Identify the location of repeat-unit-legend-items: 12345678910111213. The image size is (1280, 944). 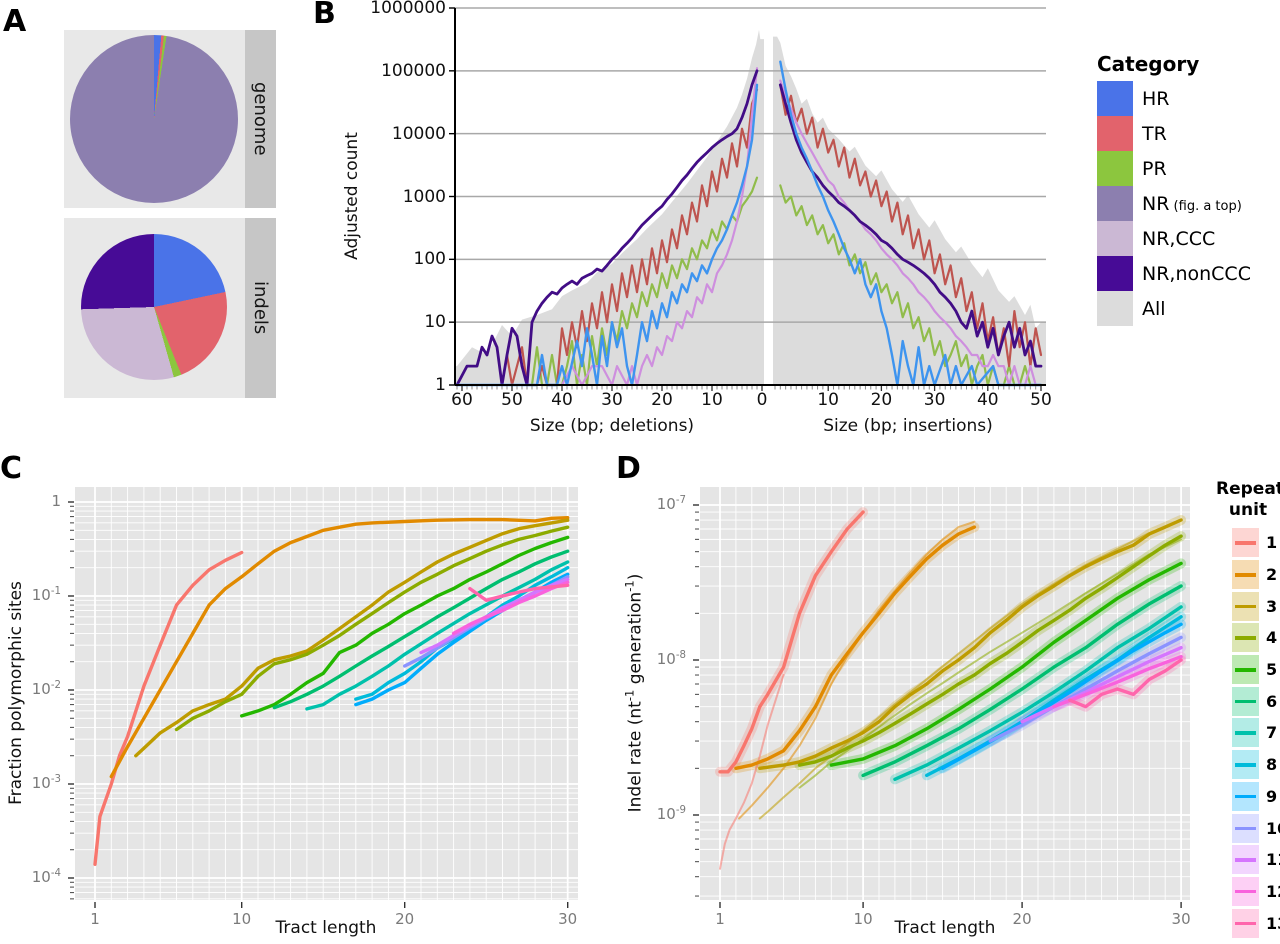
(1256, 733).